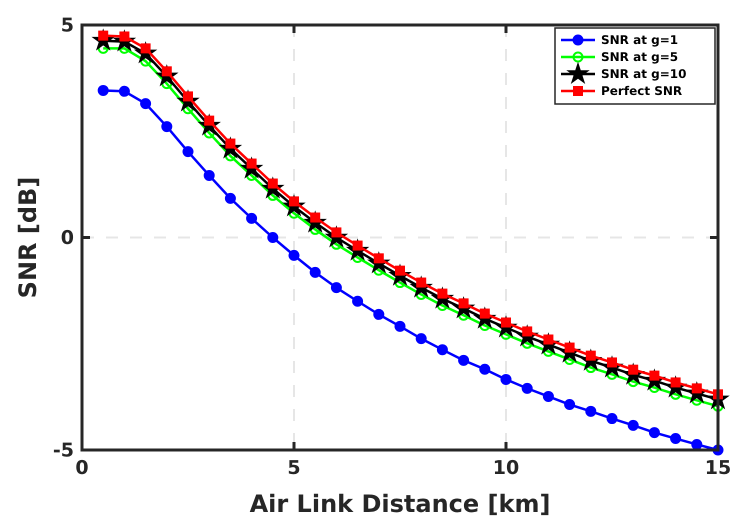  What do you see at coordinates (639, 57) in the screenshot?
I see `legend-label: SNR at g=5` at bounding box center [639, 57].